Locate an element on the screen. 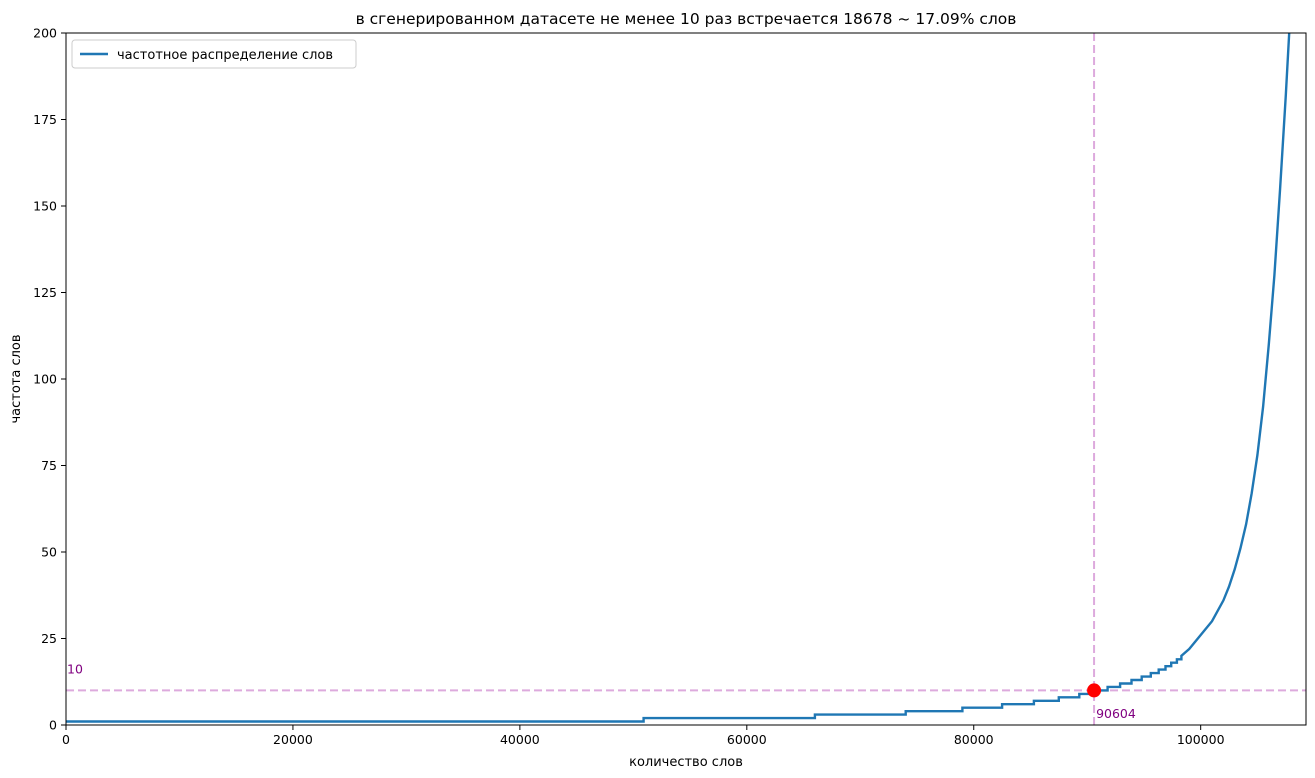  y-tick-label: 50 is located at coordinates (49, 552).